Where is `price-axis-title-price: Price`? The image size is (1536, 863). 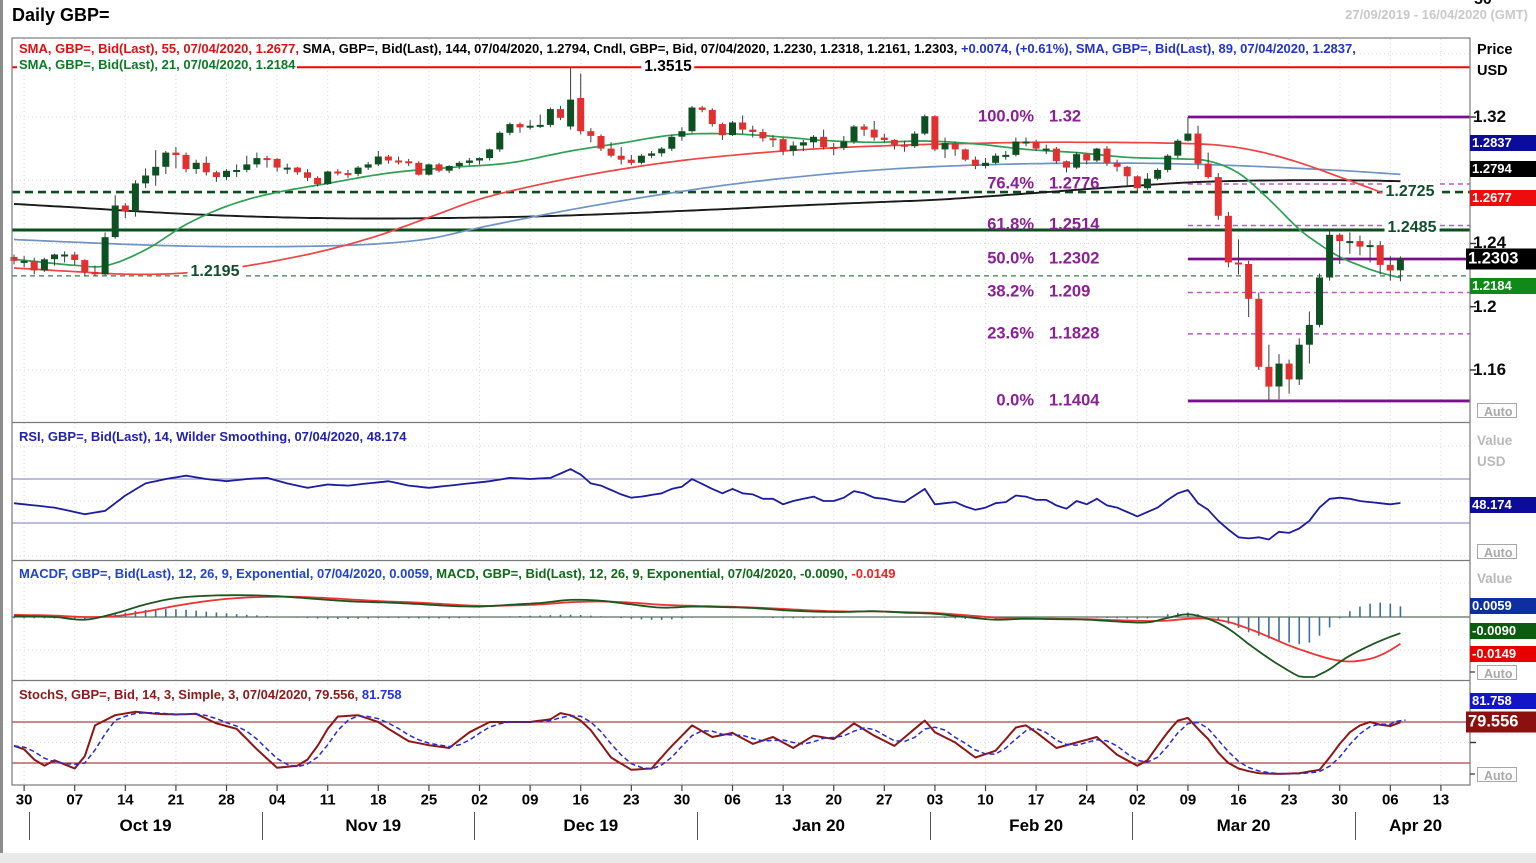
price-axis-title-price: Price is located at coordinates (1495, 50).